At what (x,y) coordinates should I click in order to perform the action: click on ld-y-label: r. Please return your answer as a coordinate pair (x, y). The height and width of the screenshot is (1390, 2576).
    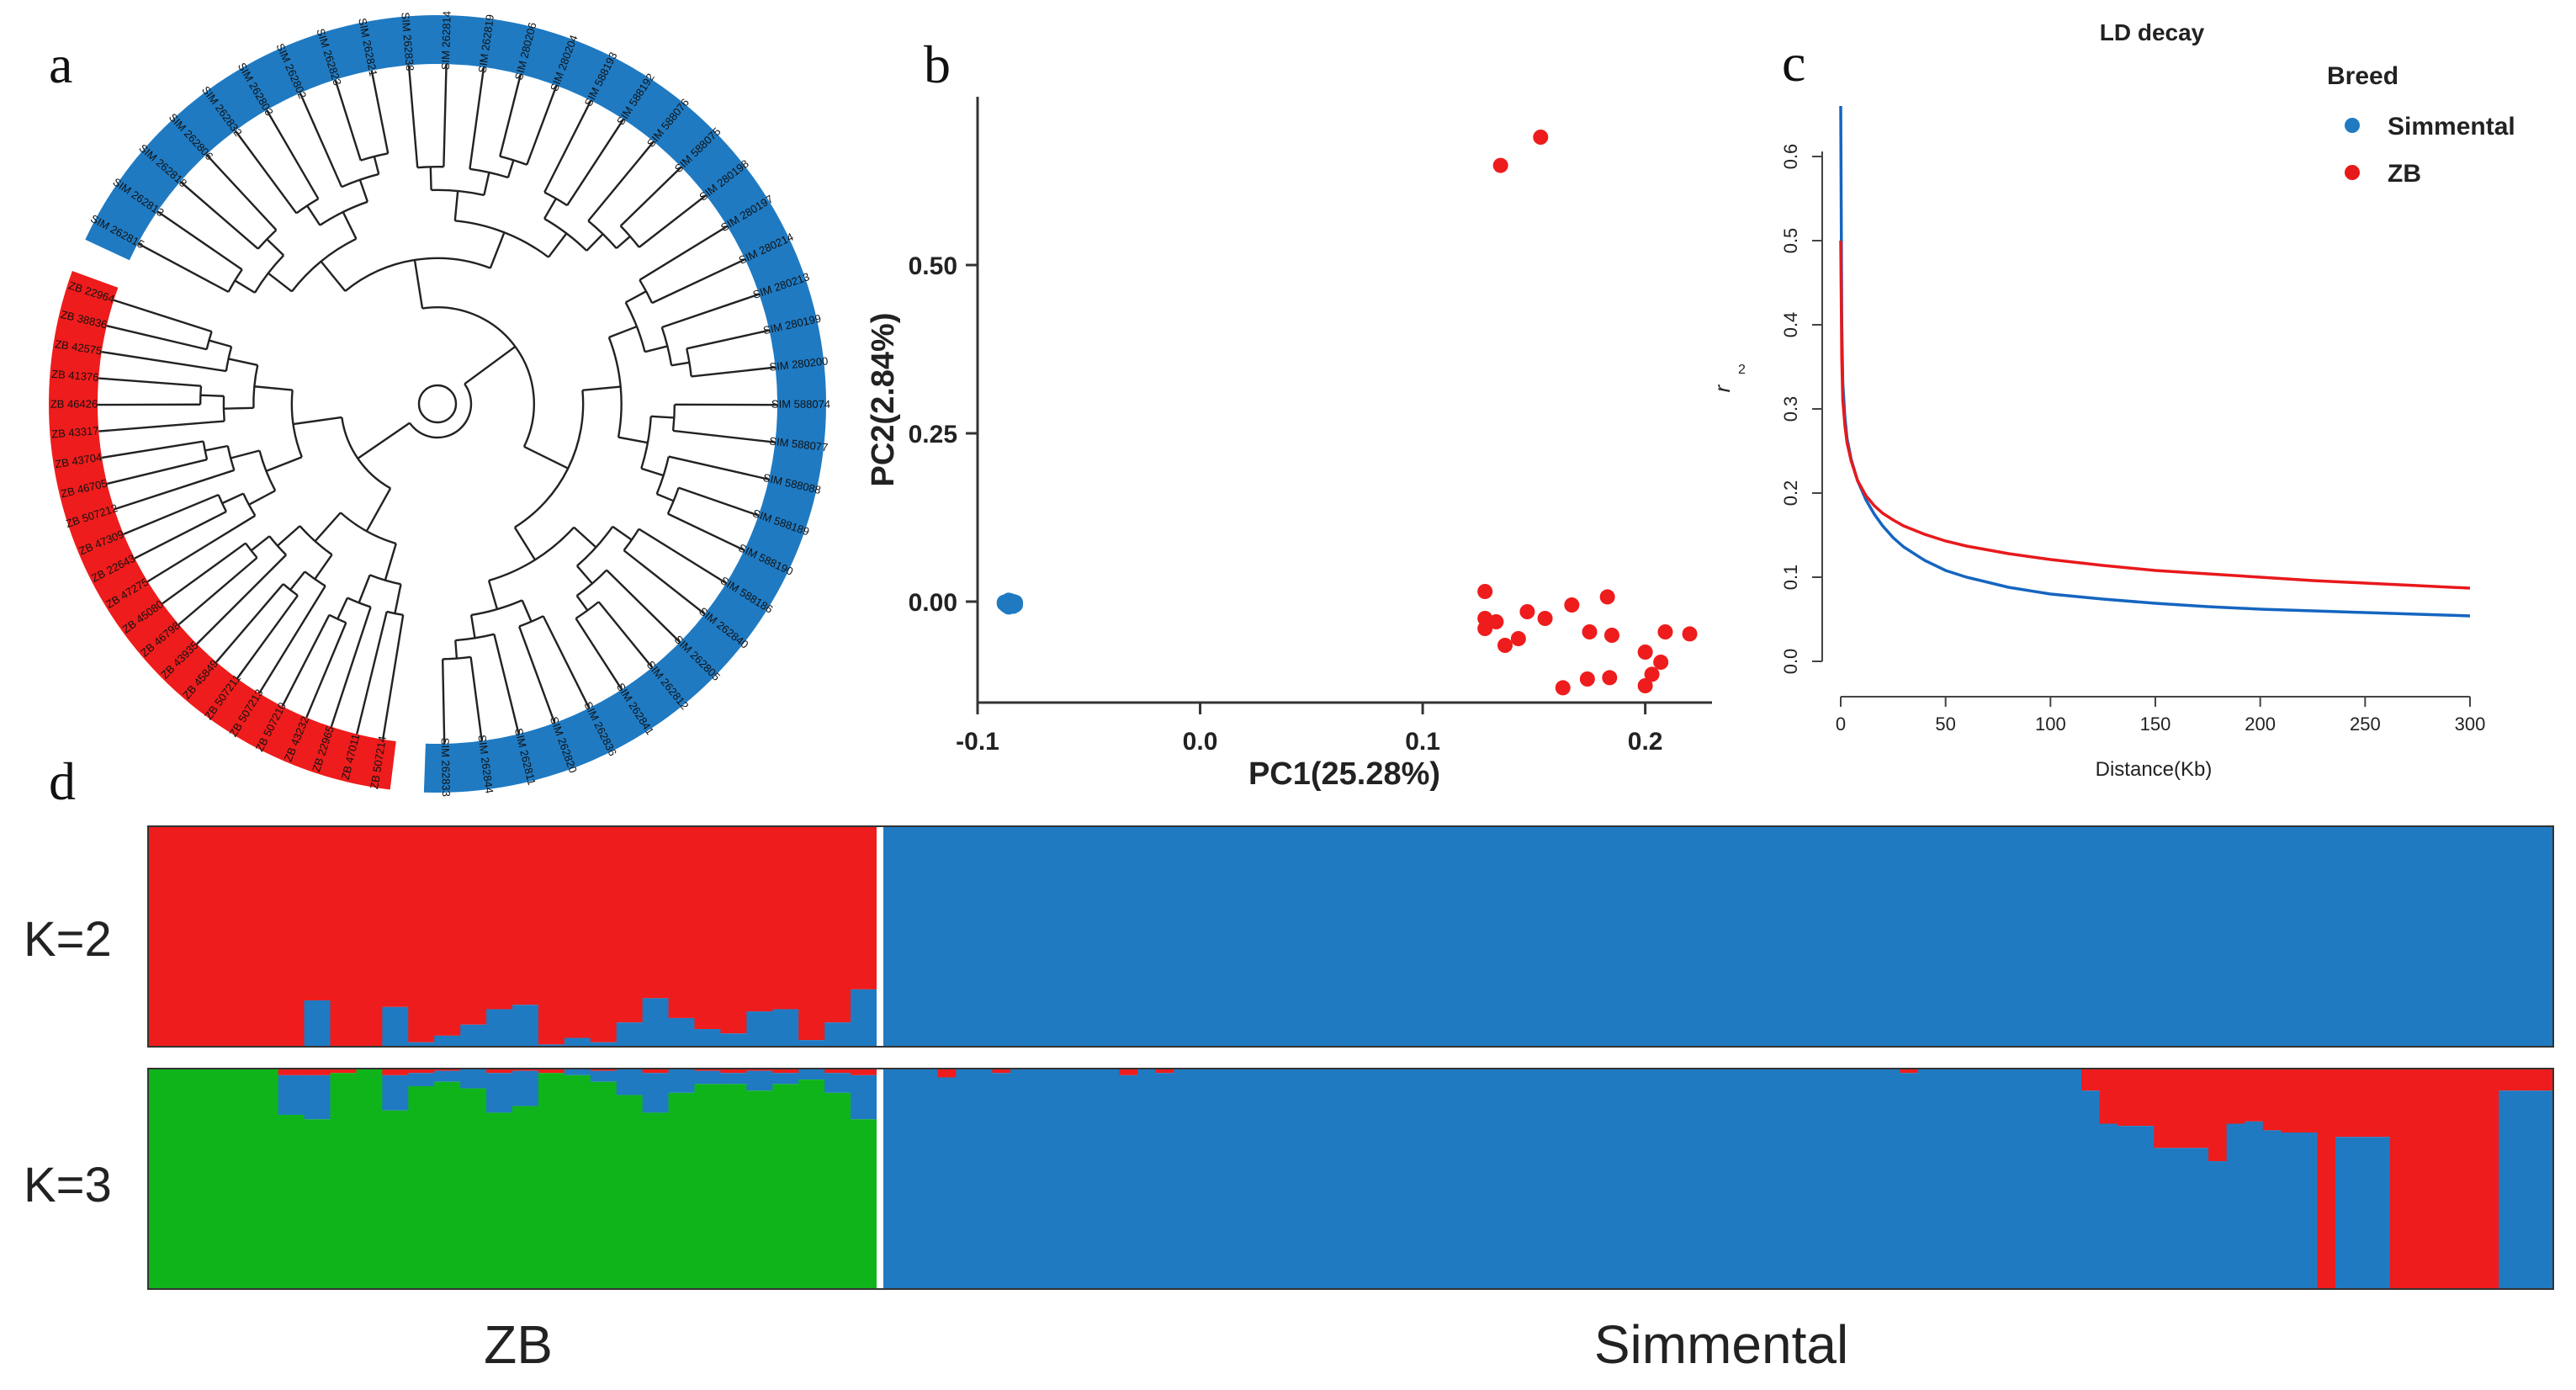
    Looking at the image, I should click on (1722, 388).